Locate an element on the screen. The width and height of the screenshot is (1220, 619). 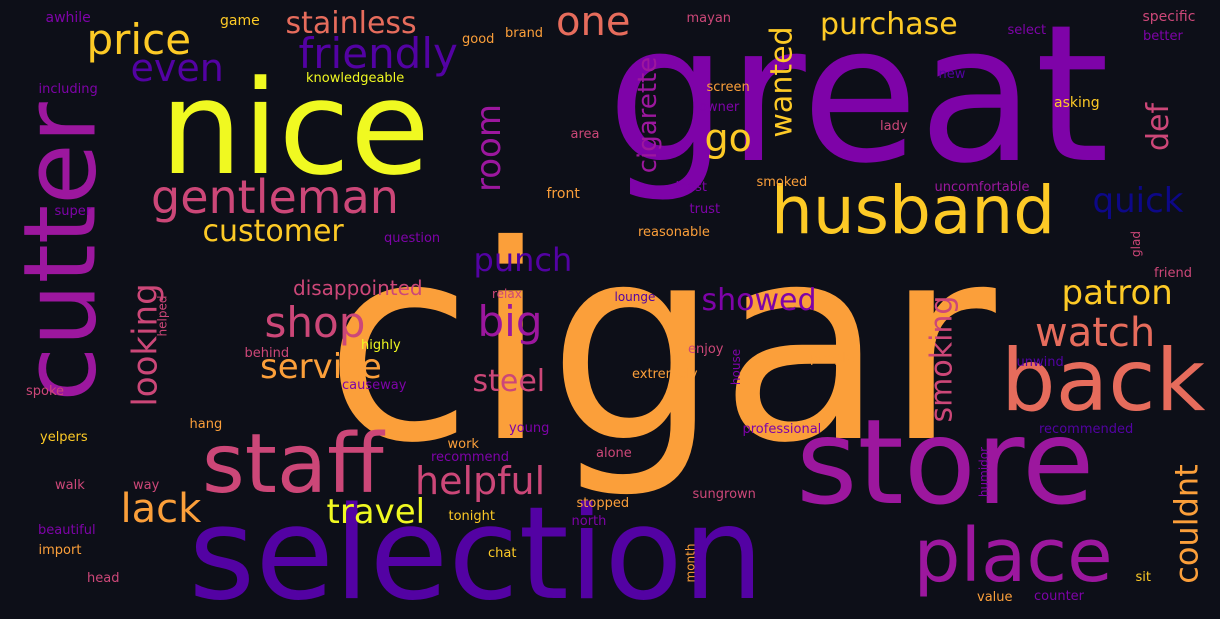
word-watch: watch is located at coordinates (1095, 333).